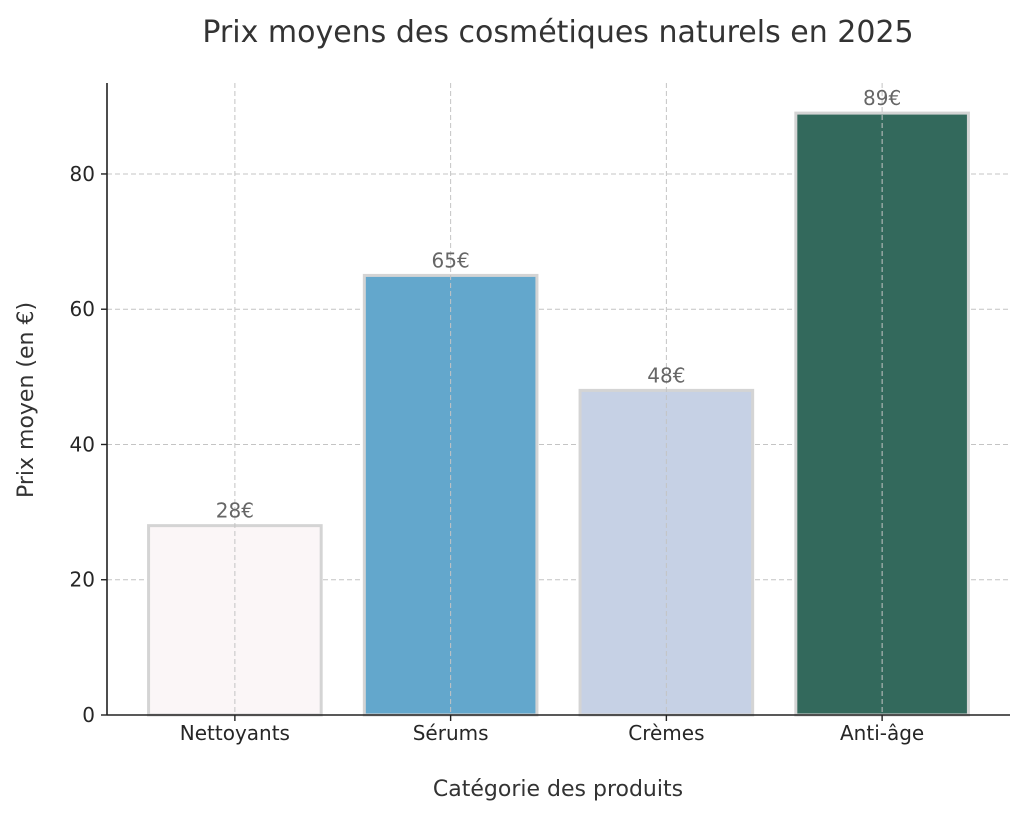  I want to click on x-tick-label: Anti-âge, so click(882, 733).